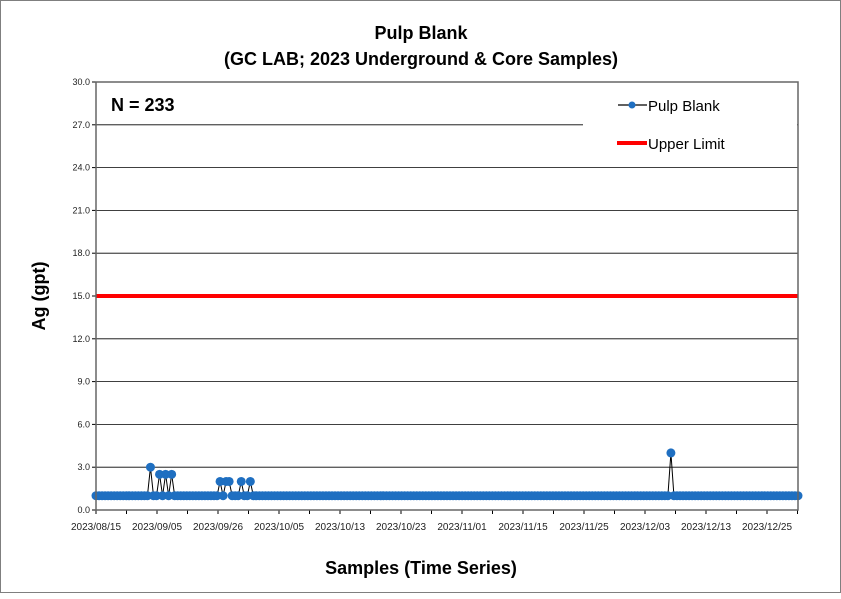 Image resolution: width=841 pixels, height=599 pixels. Describe the element at coordinates (143, 105) in the screenshot. I see `n-annotation: N = 233` at that location.